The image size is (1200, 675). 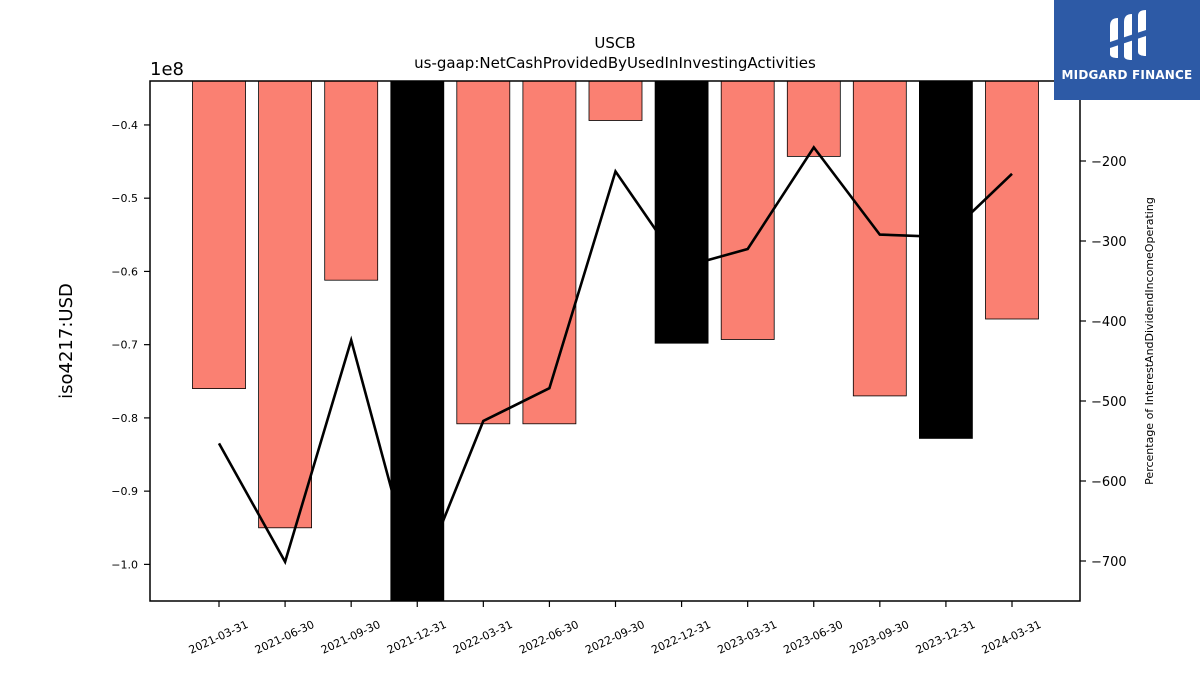 What do you see at coordinates (1109, 482) in the screenshot?
I see `y2-tick-label: −600` at bounding box center [1109, 482].